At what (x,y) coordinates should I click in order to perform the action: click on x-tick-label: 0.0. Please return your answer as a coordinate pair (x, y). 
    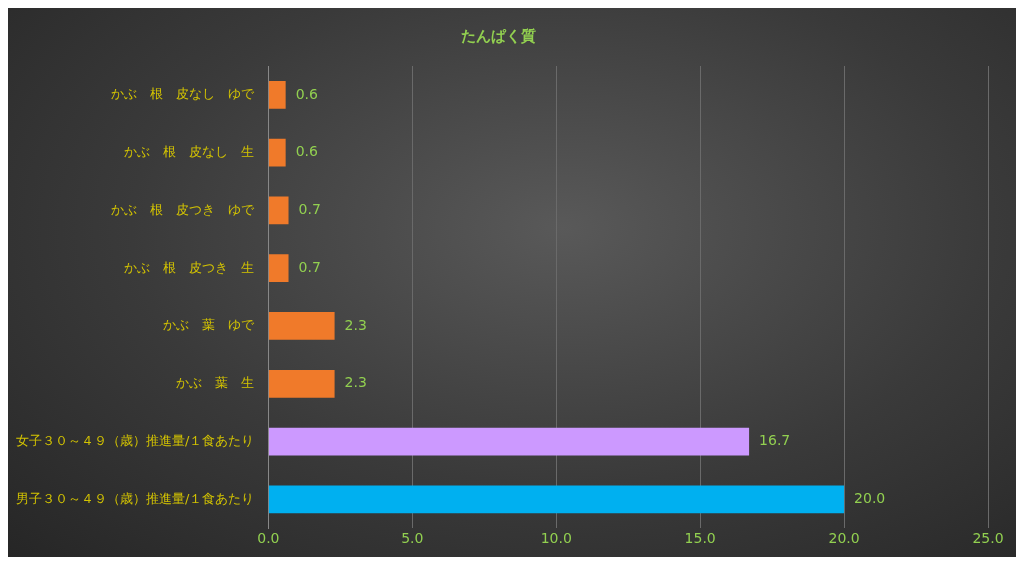
    Looking at the image, I should click on (268, 538).